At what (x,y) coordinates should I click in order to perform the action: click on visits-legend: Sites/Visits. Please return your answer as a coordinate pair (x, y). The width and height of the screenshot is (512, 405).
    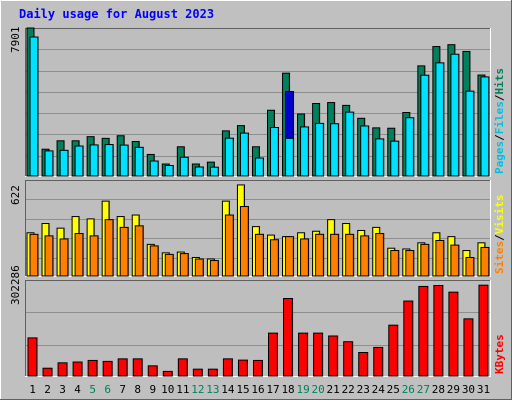
    Looking at the image, I should click on (499, 235).